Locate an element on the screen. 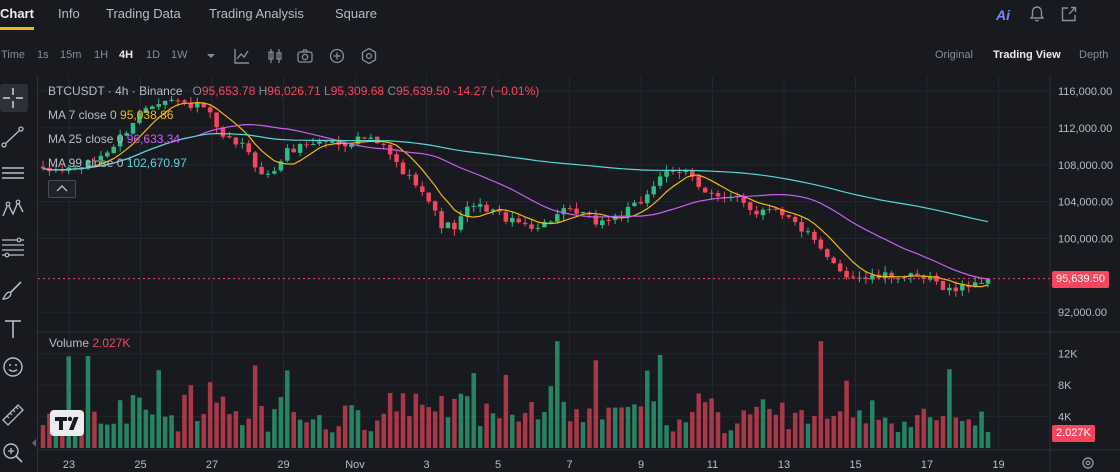 The height and width of the screenshot is (472, 1120). view-trading-view: Trading View is located at coordinates (1027, 55).